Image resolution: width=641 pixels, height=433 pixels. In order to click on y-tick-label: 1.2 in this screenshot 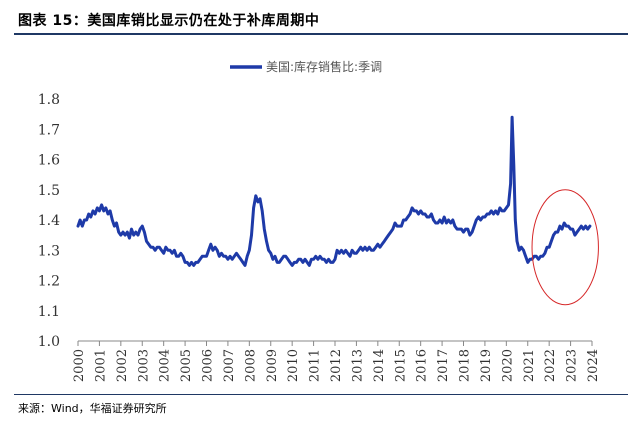, I will do `click(49, 282)`.